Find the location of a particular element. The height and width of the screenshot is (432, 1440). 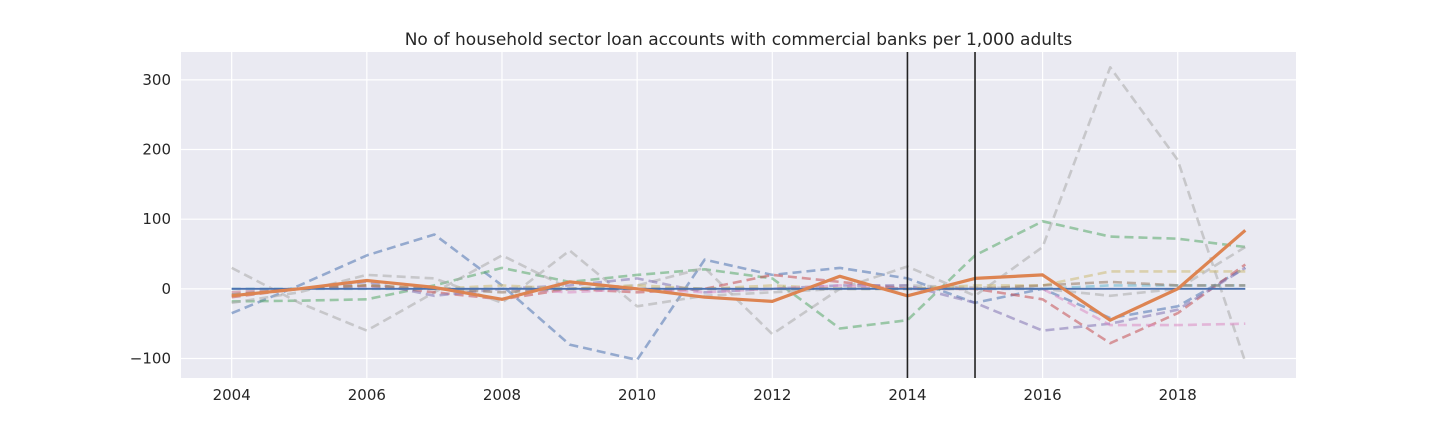

x-tick-label: 2016 is located at coordinates (1042, 395).